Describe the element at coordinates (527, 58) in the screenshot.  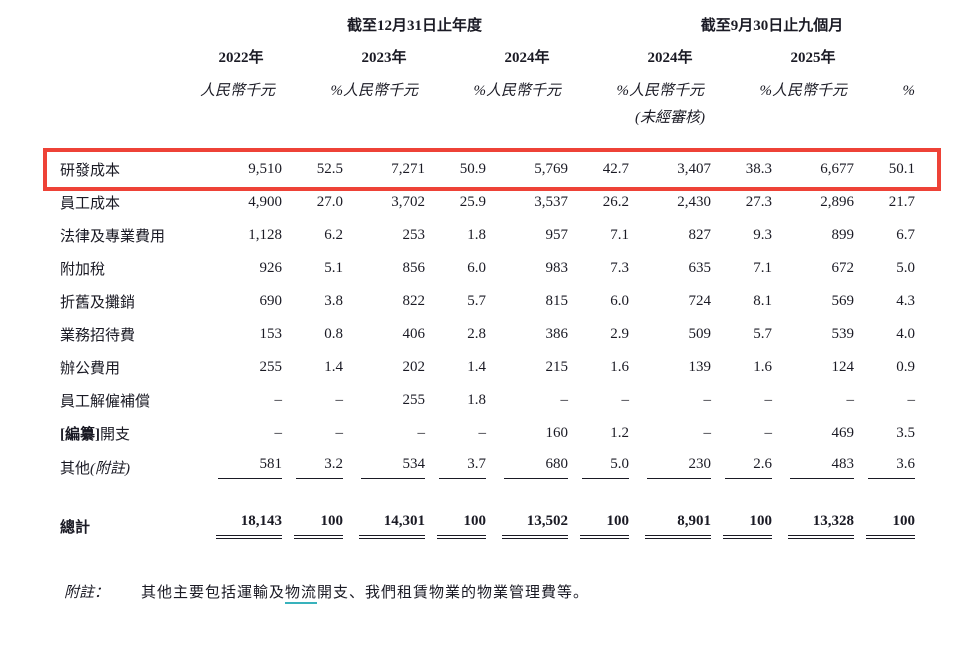
I see `year-header-2024: 2024年` at that location.